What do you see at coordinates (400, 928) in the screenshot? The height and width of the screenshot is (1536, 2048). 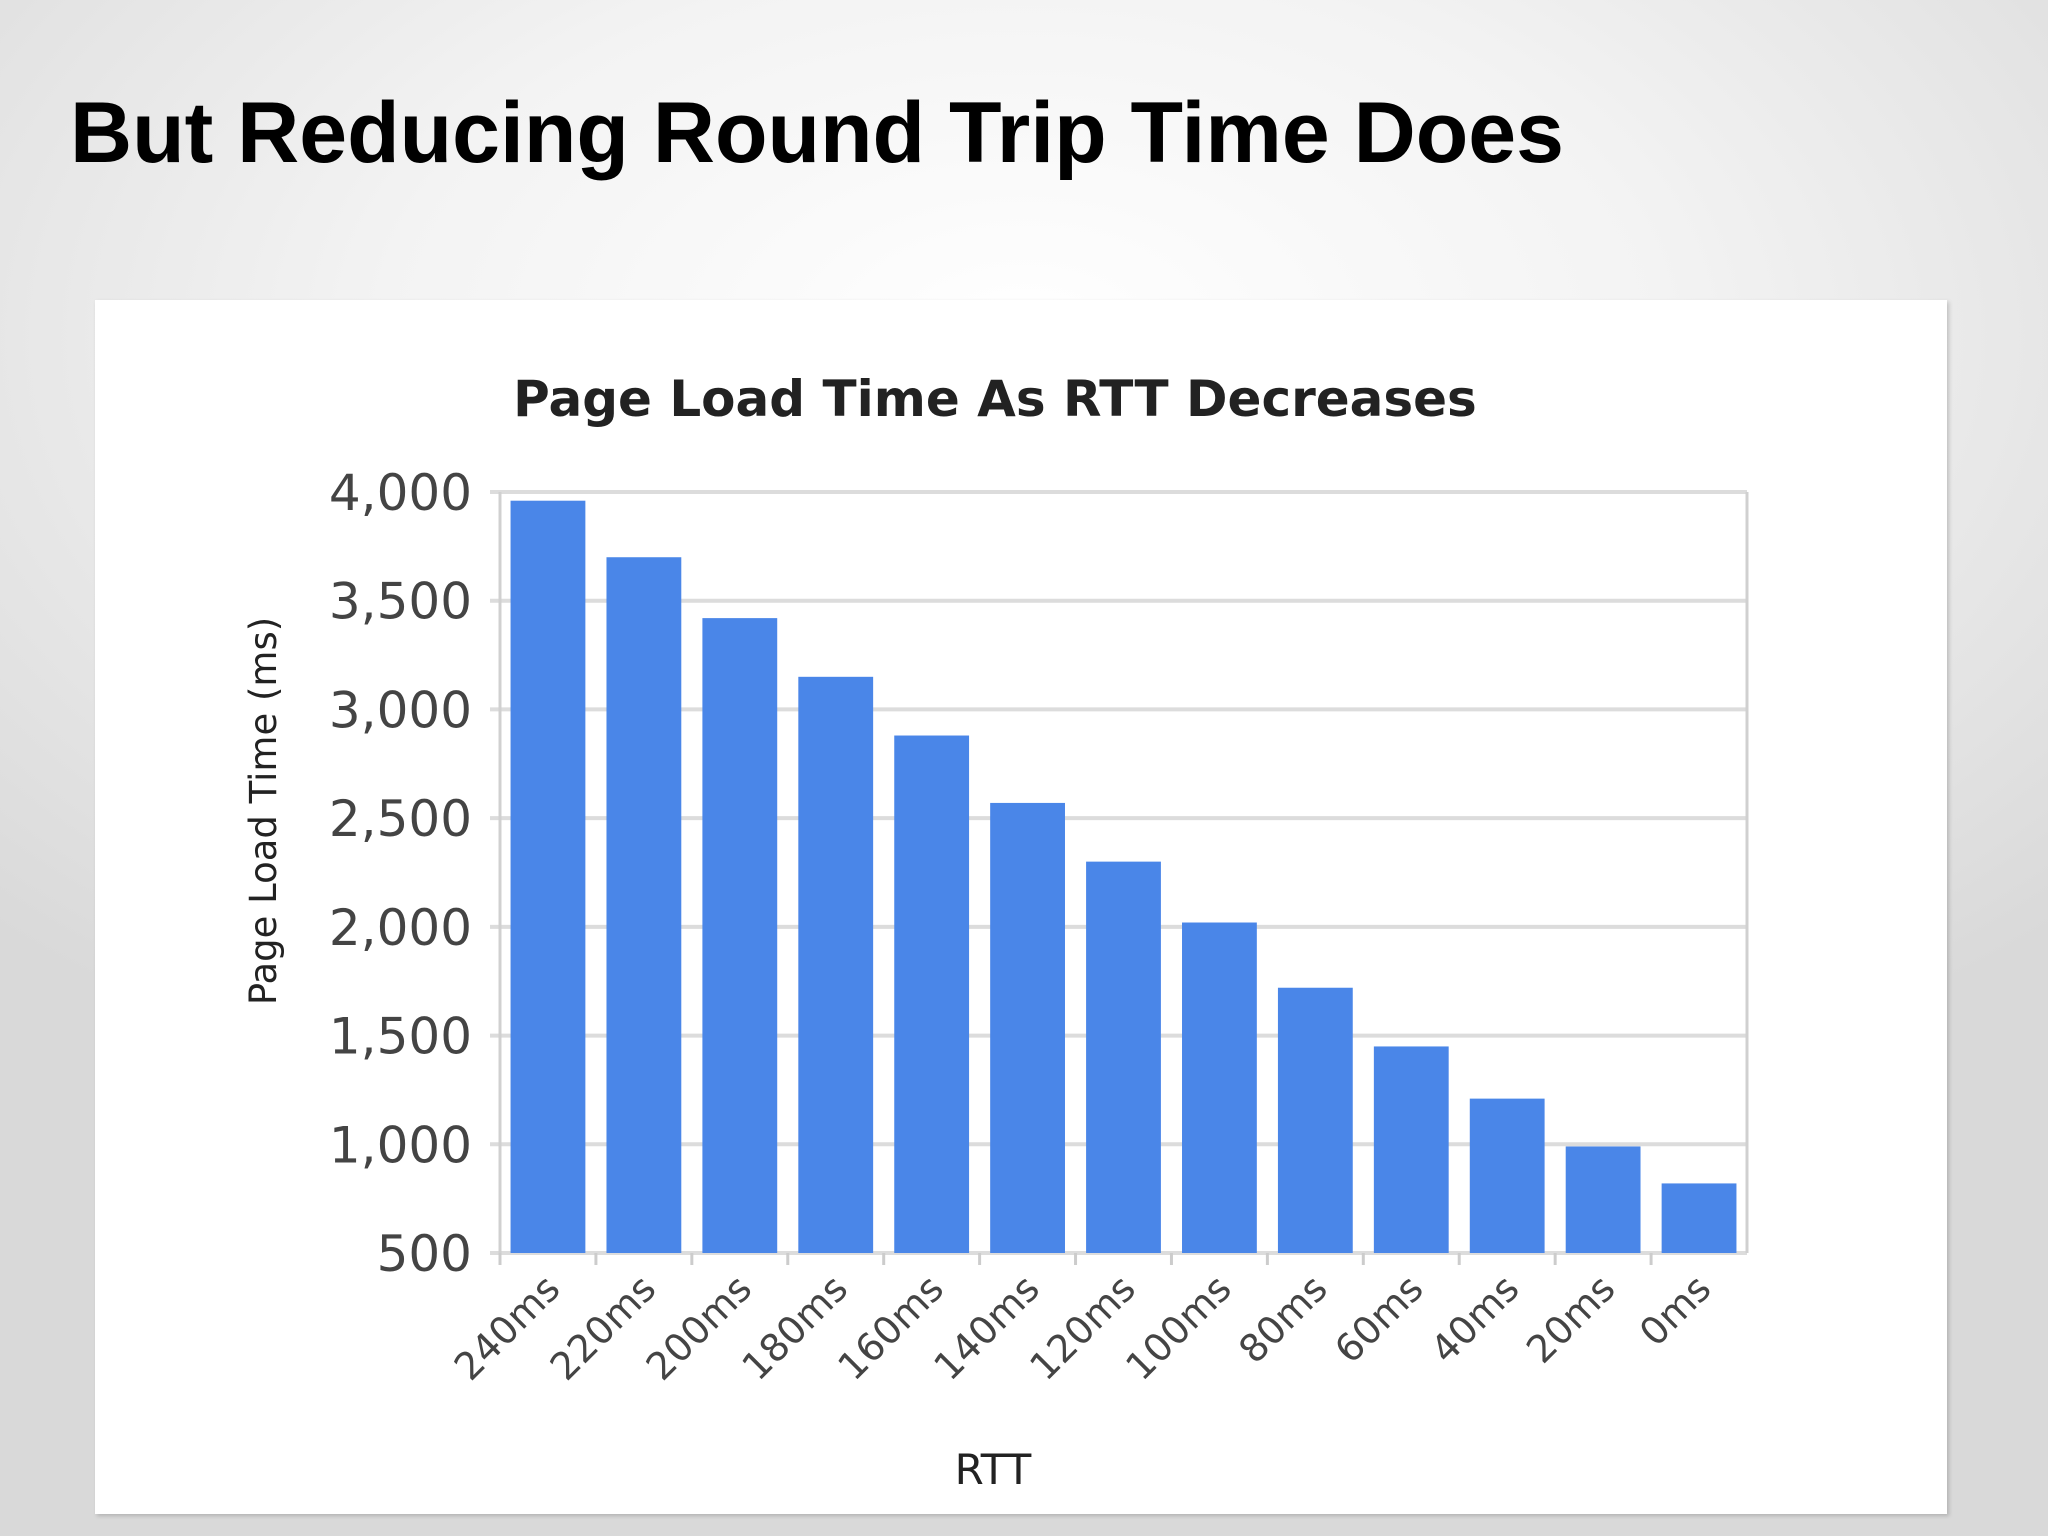 I see `y-tick-label: 2,000` at bounding box center [400, 928].